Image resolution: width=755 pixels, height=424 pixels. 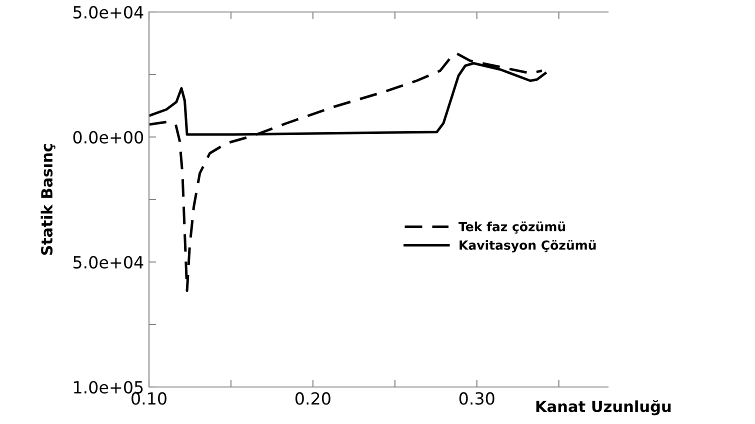 I want to click on x-axis-title: Kanat Uzunluğu, so click(x=603, y=408).